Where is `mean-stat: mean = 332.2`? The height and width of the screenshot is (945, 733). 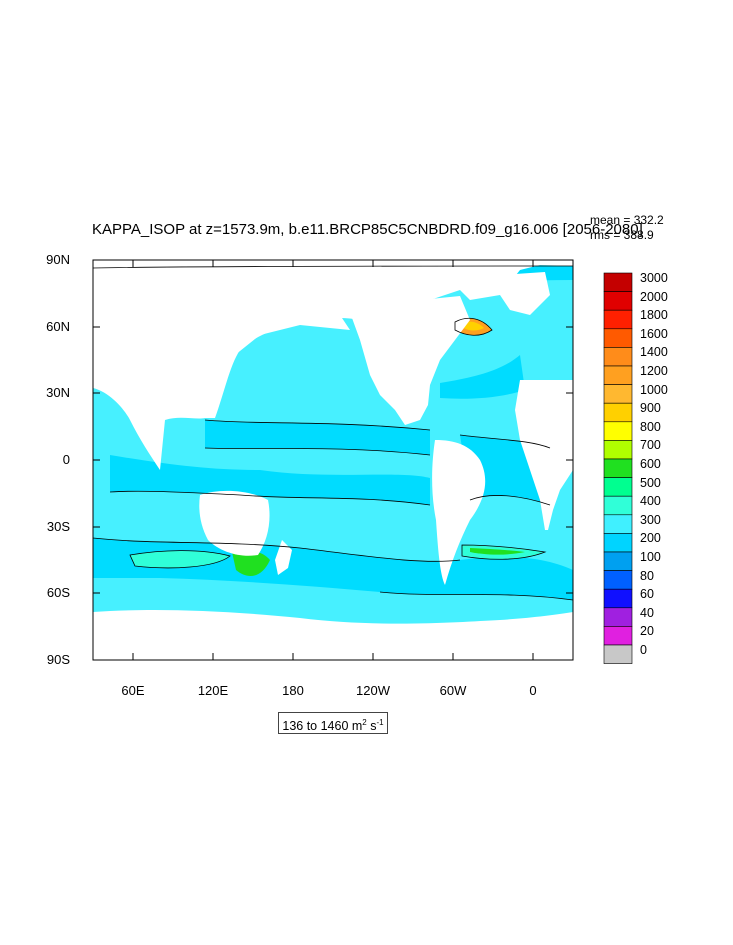 mean-stat: mean = 332.2 is located at coordinates (627, 220).